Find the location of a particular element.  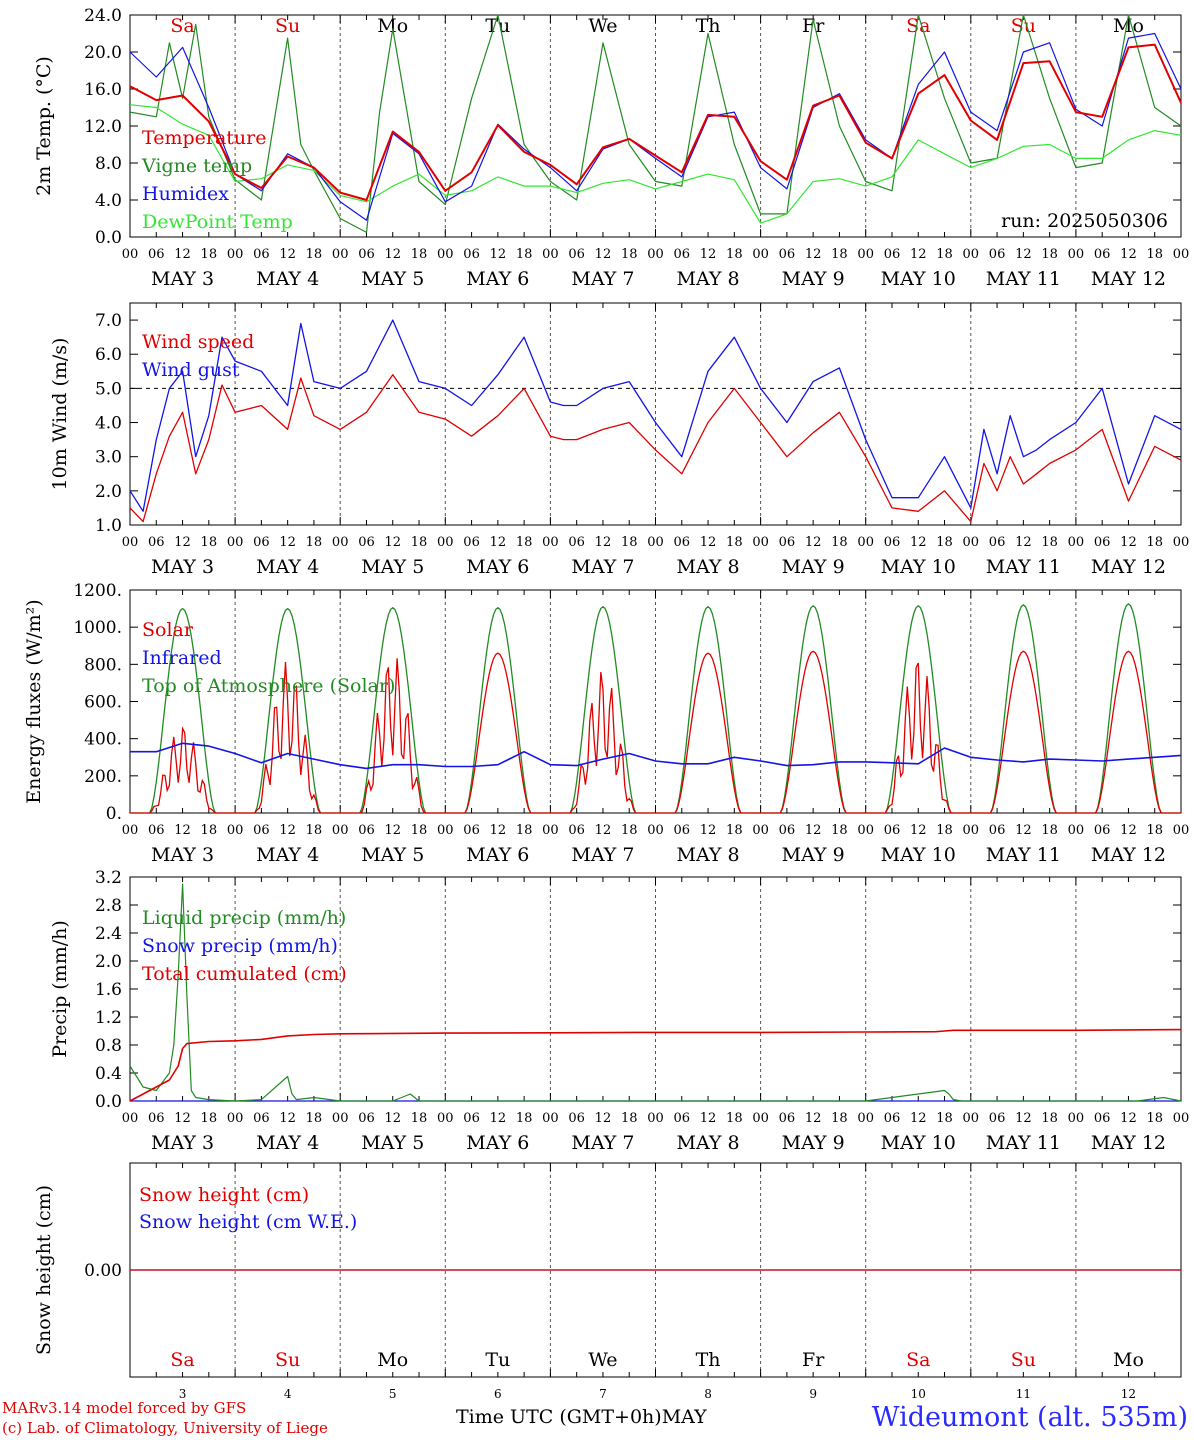

series-wind-gust is located at coordinates (655, 415).